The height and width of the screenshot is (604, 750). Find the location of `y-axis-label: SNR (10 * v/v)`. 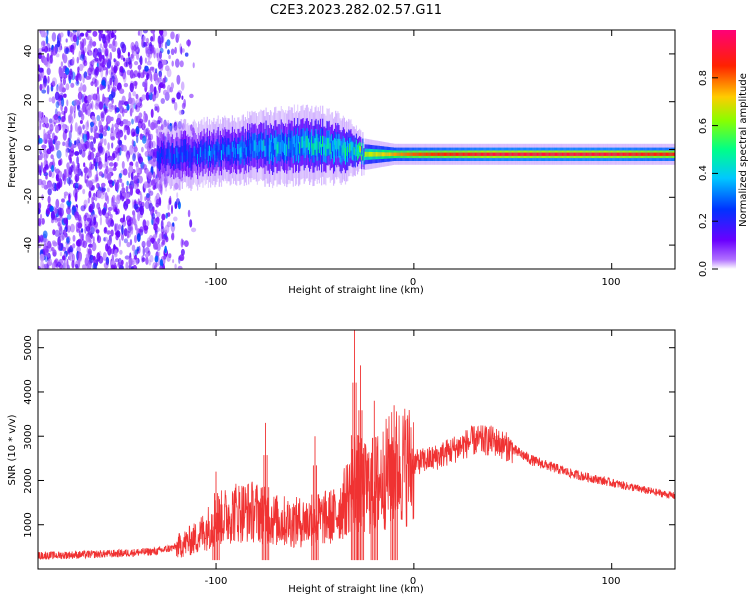

y-axis-label: SNR (10 * v/v) is located at coordinates (12, 449).